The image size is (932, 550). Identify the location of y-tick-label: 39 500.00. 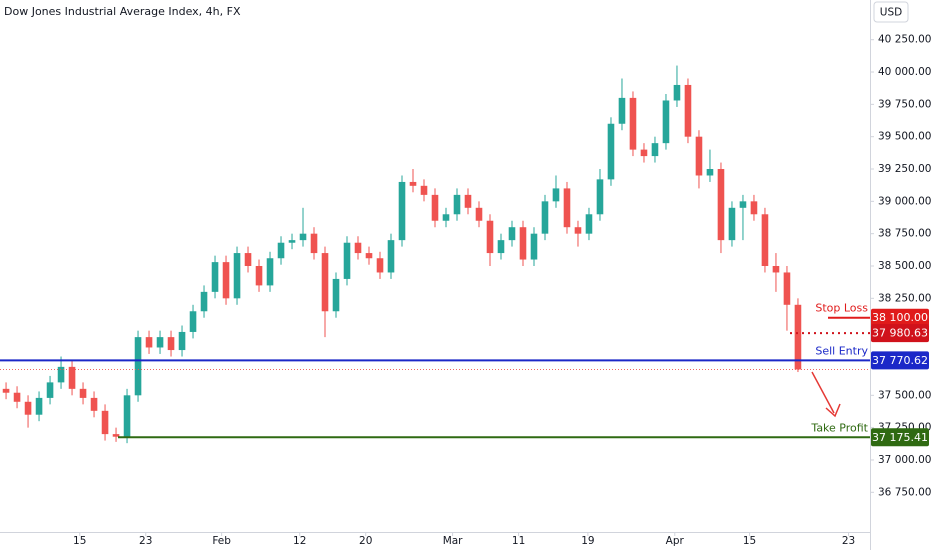
(904, 137).